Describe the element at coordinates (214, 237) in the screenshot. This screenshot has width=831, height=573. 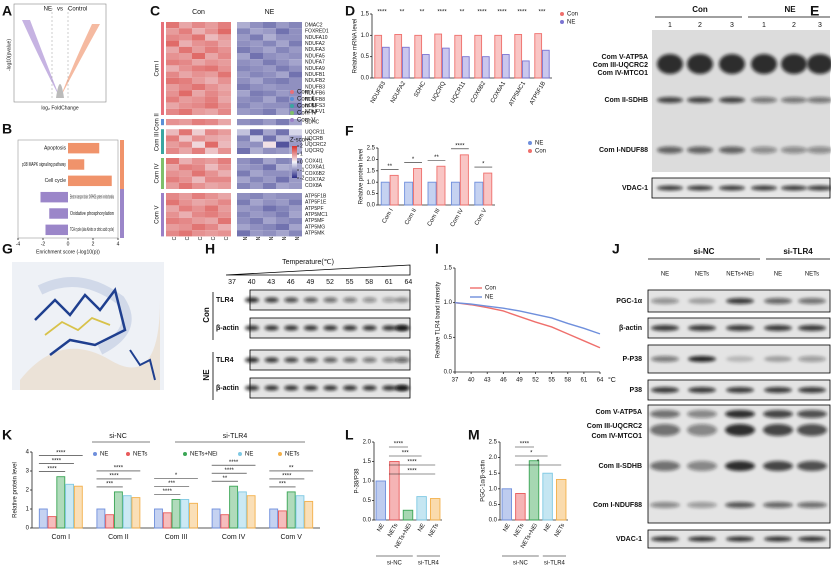
I see `column-label: C4` at that location.